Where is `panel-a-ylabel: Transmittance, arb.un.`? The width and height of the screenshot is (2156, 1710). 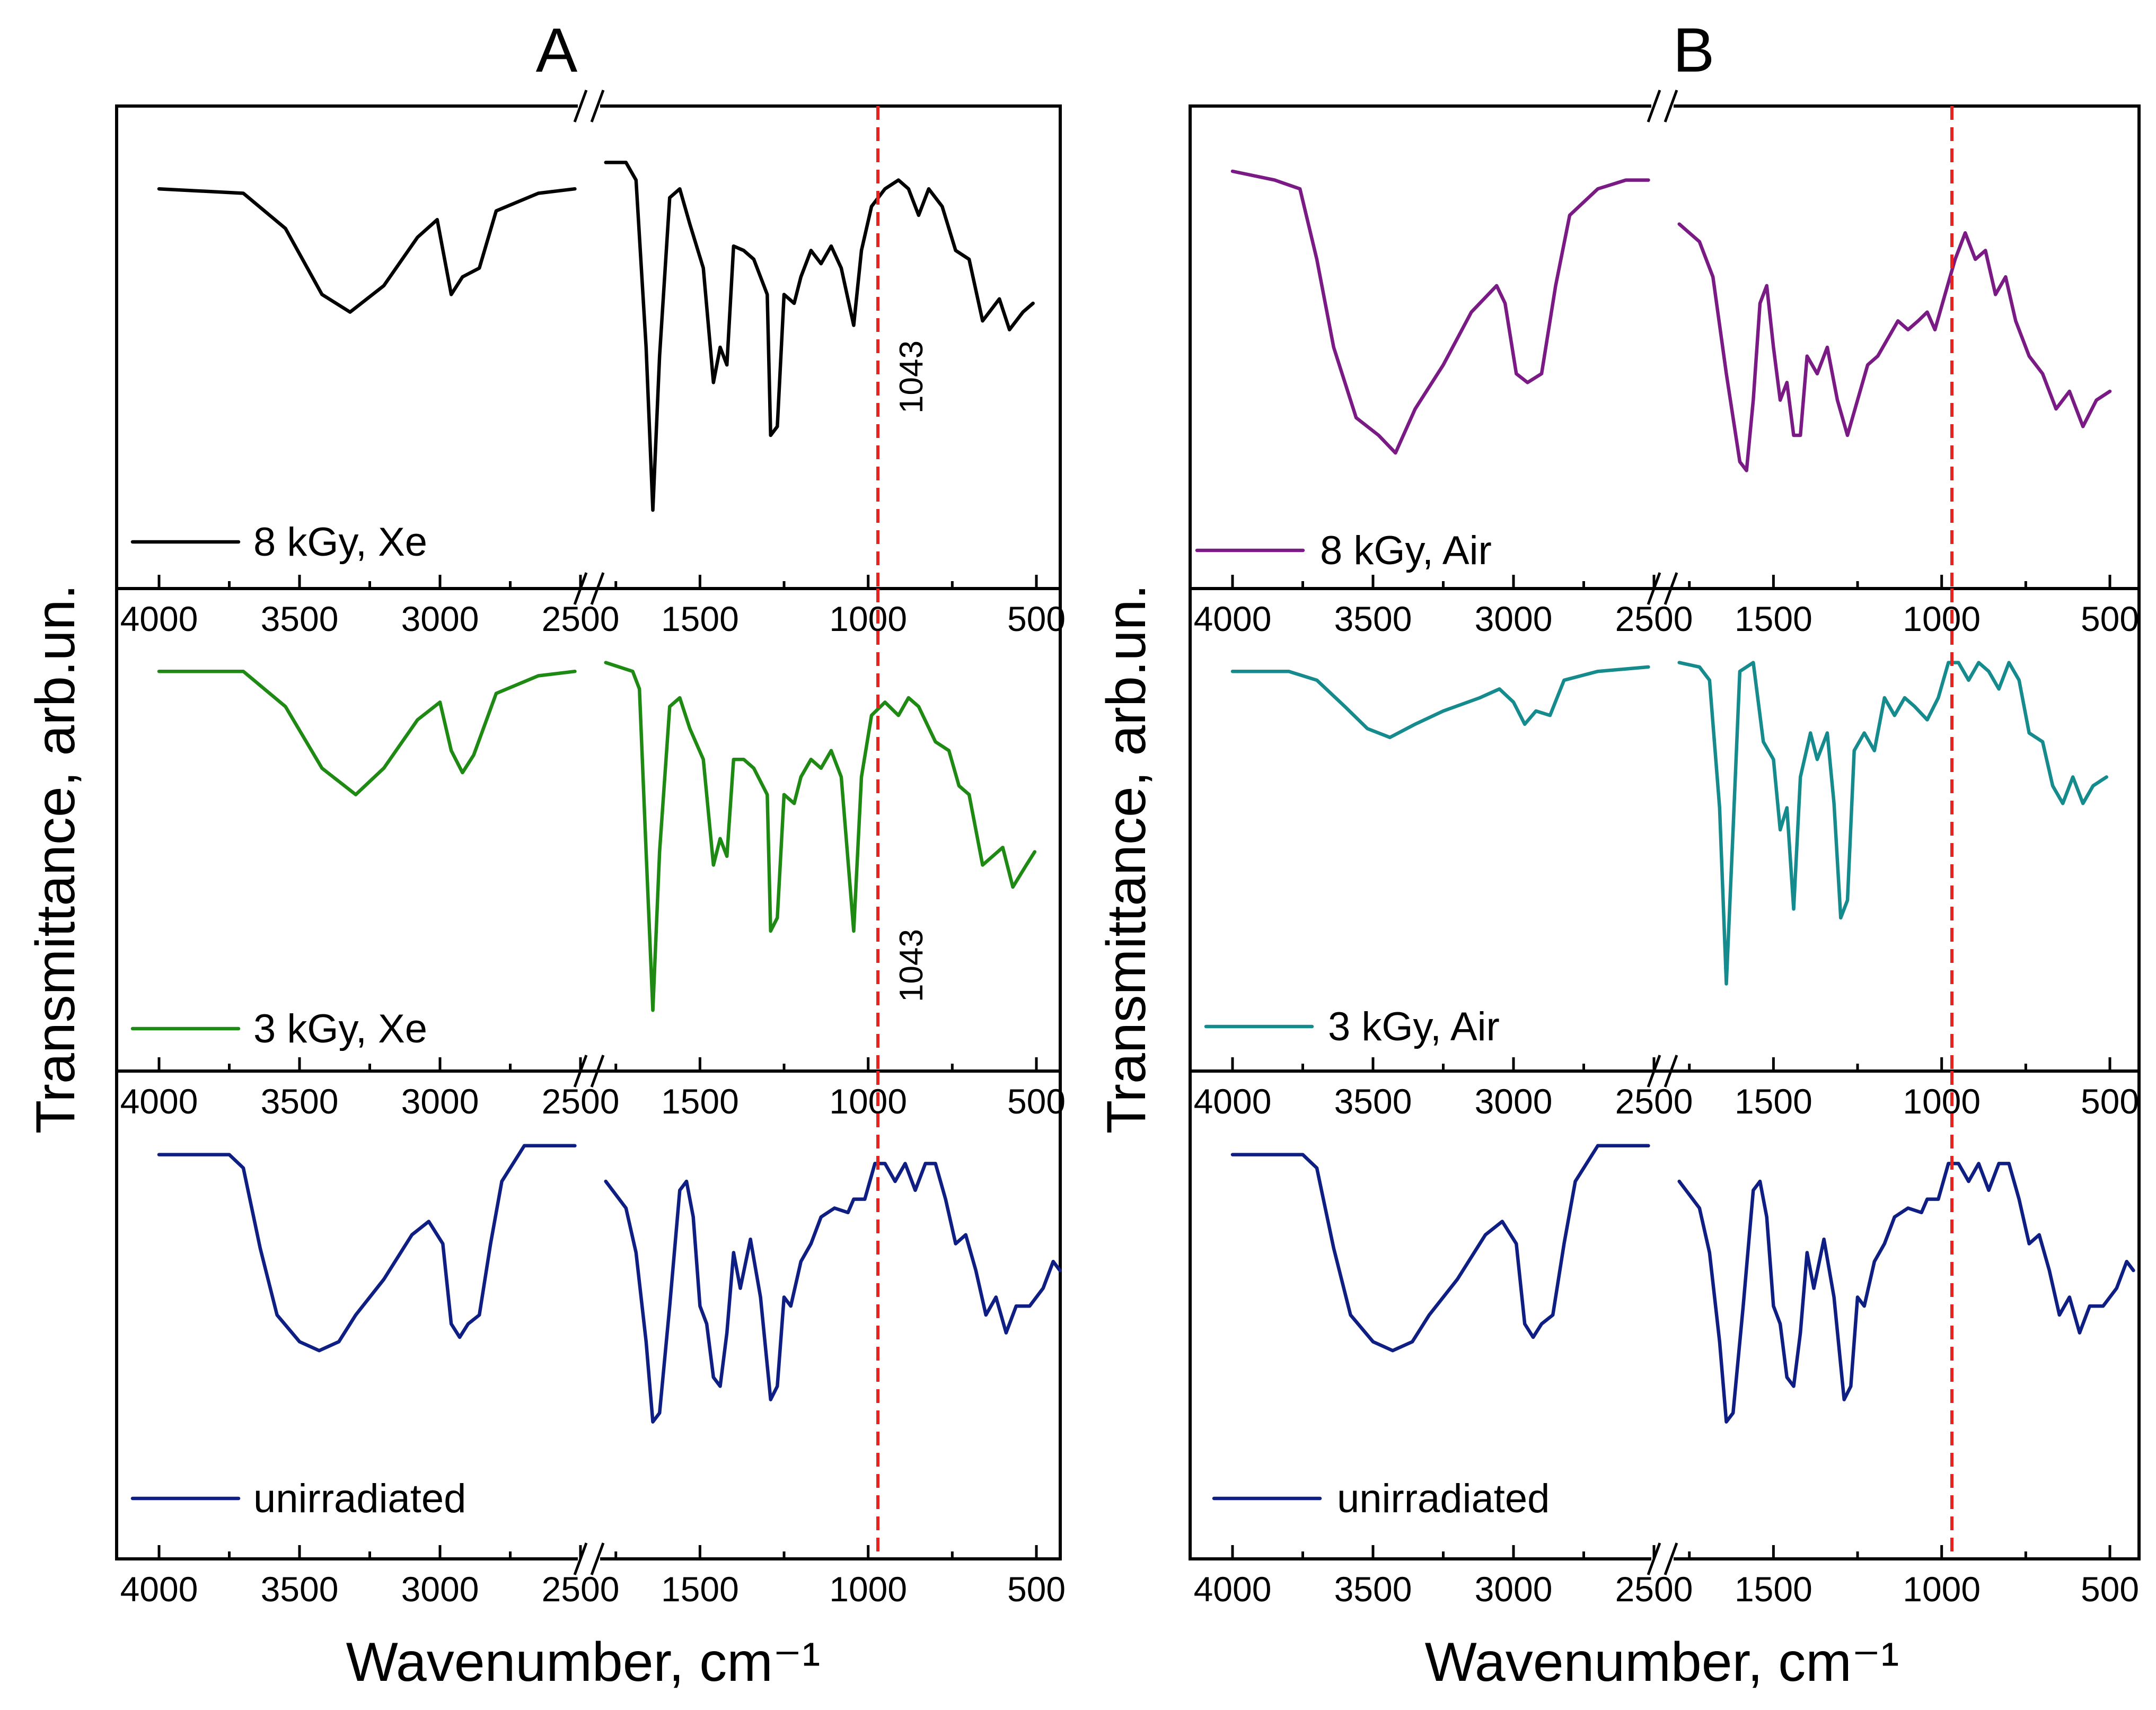
panel-a-ylabel: Transmittance, arb.un. is located at coordinates (56, 859).